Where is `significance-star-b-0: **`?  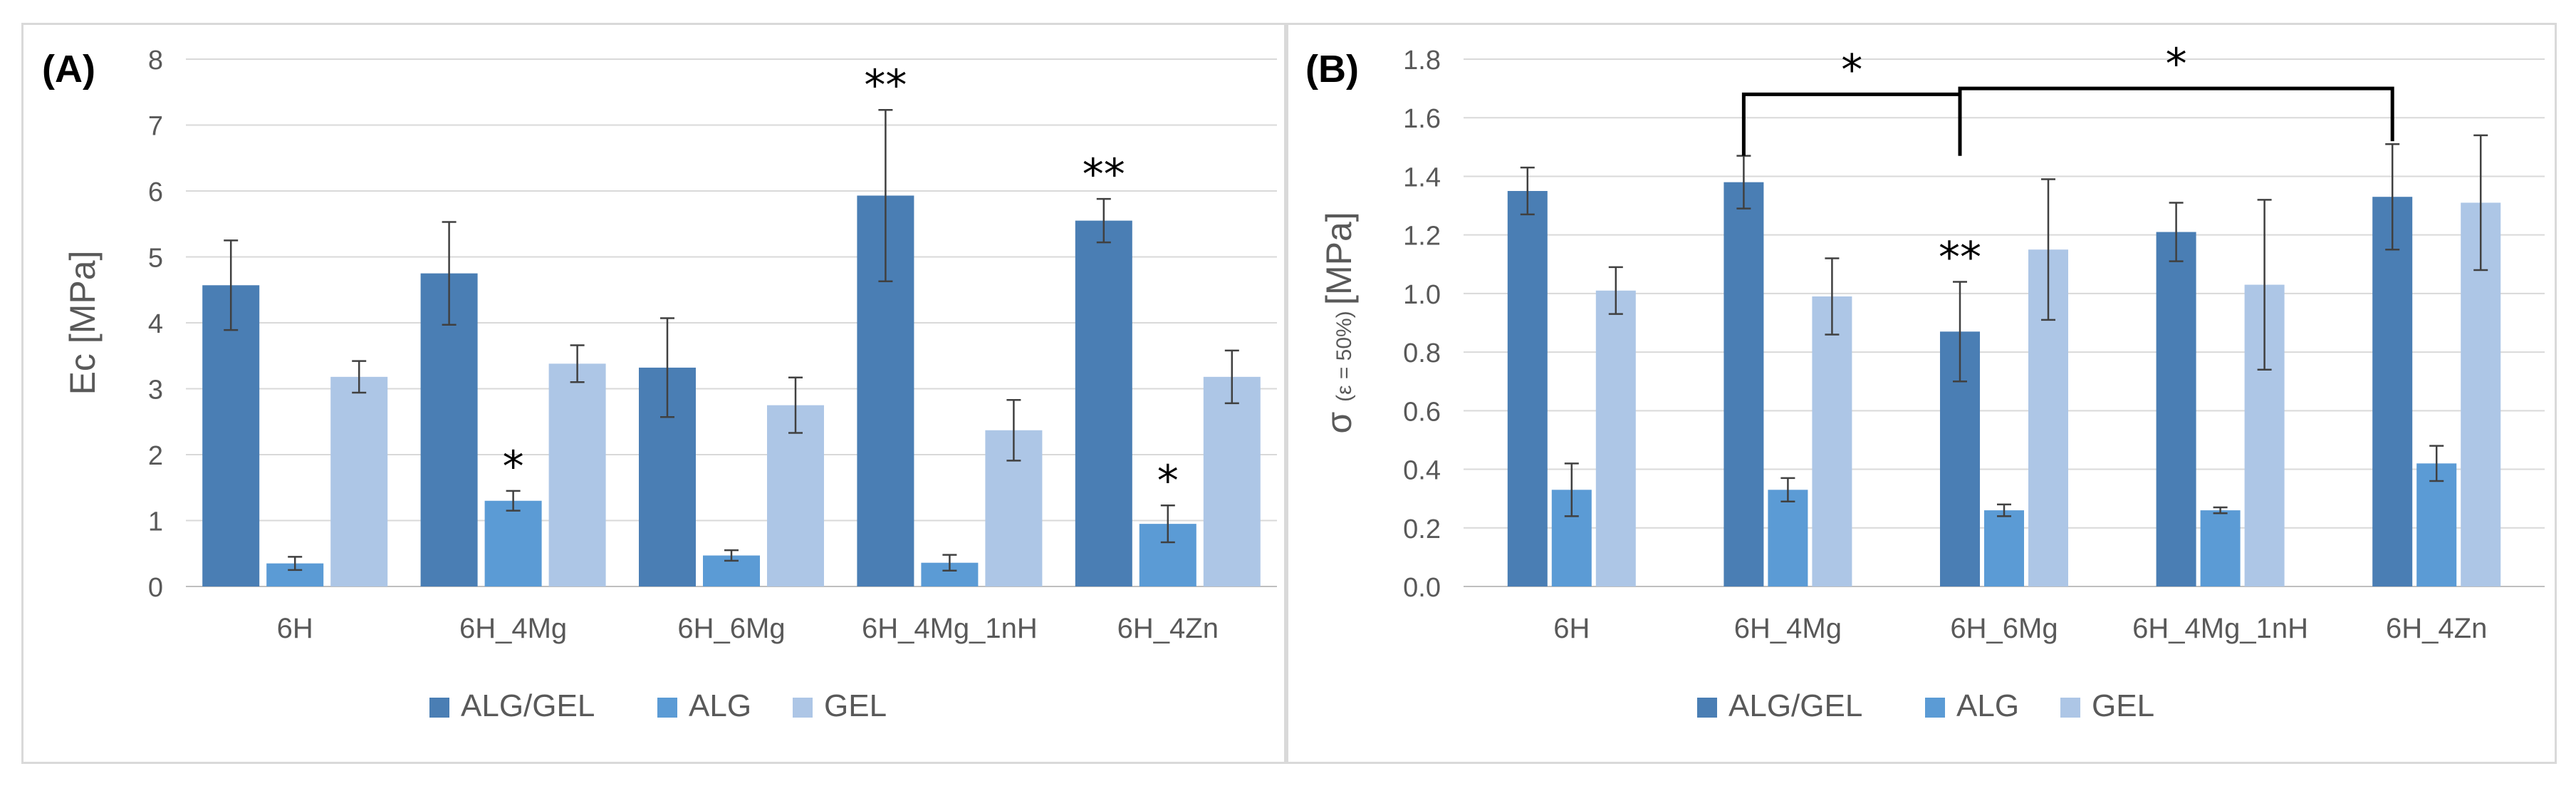
significance-star-b-0: ** is located at coordinates (1960, 257).